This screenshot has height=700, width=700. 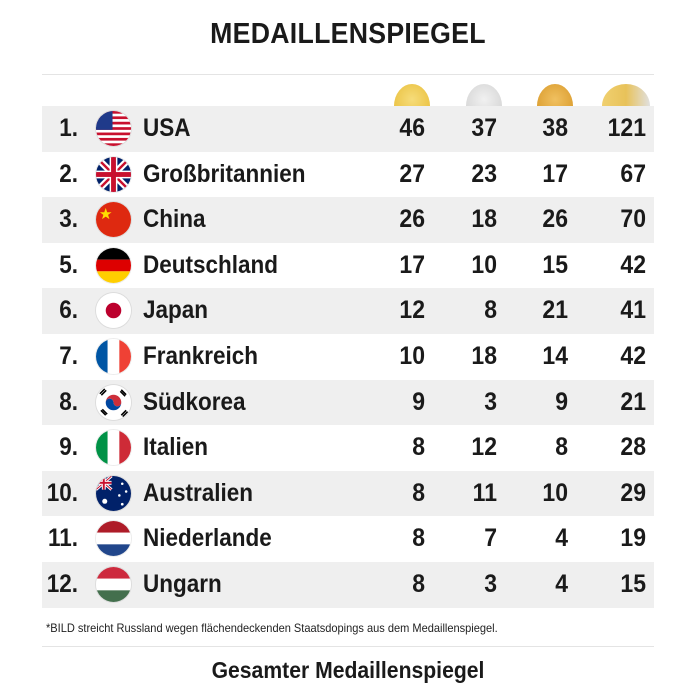 I want to click on table-row: 11. Niederlande 8 7 4 19, so click(x=348, y=539).